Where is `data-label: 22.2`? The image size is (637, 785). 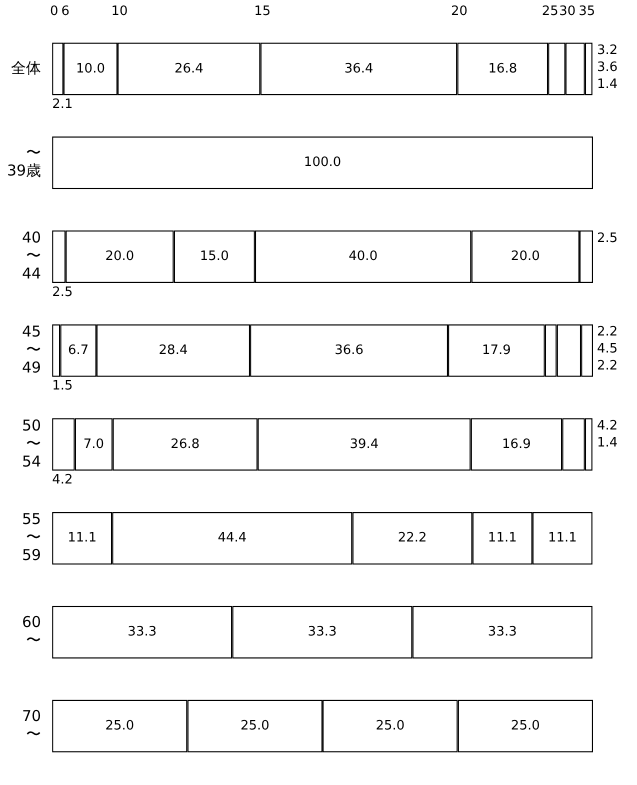
data-label: 22.2 is located at coordinates (412, 538).